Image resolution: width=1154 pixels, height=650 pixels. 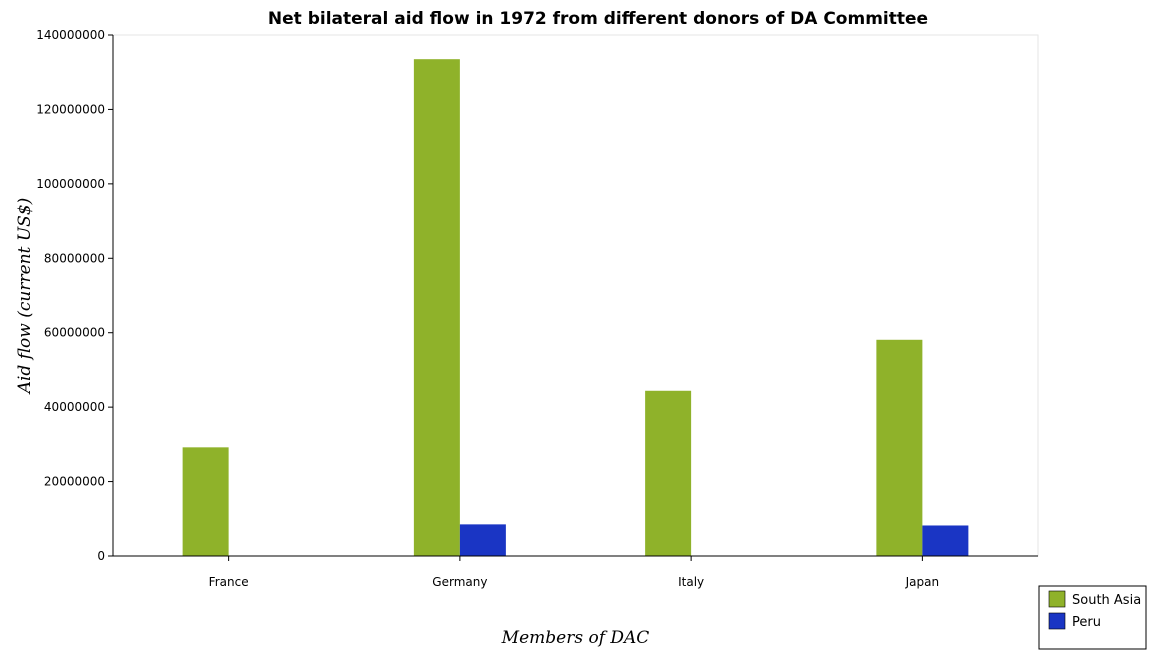 I want to click on x-tick-label: Germany, so click(x=459, y=582).